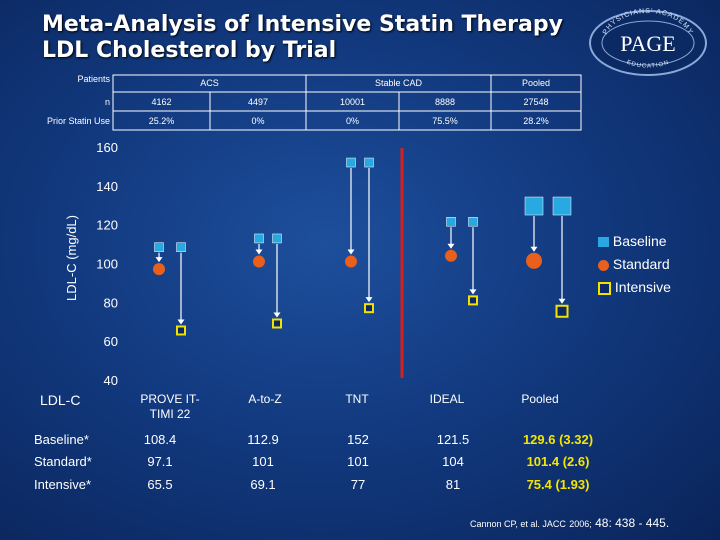  What do you see at coordinates (78, 121) in the screenshot?
I see `prior-statin-label: Prior Statin Use` at bounding box center [78, 121].